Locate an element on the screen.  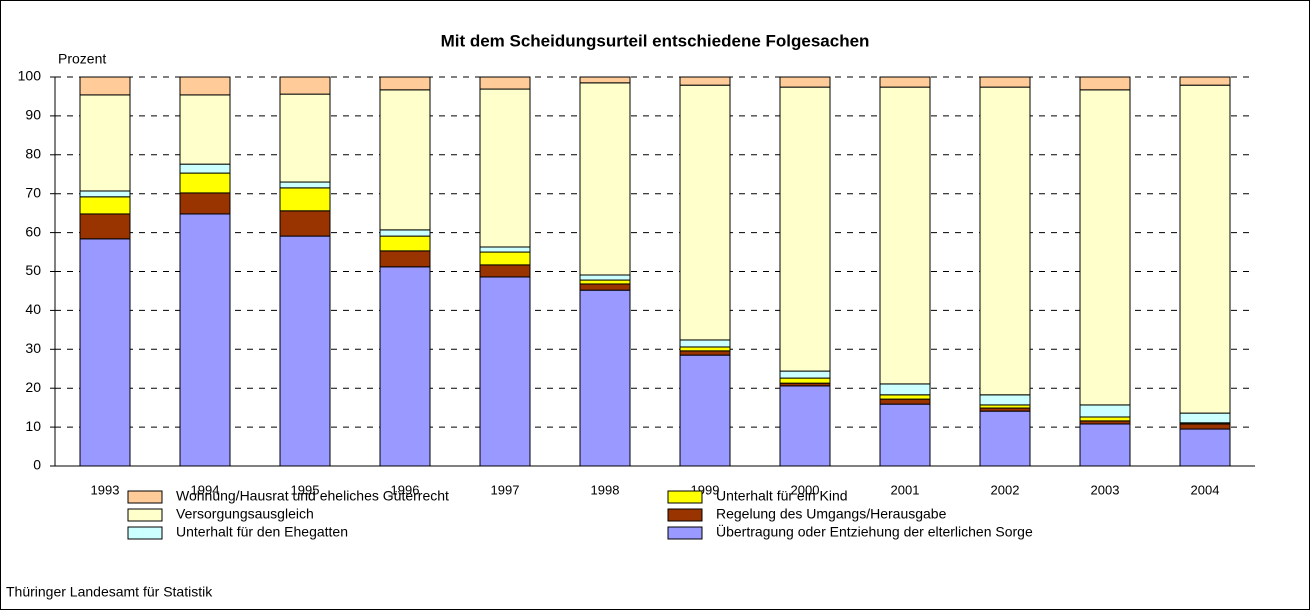
x-tick-label: 2003 is located at coordinates (1105, 489).